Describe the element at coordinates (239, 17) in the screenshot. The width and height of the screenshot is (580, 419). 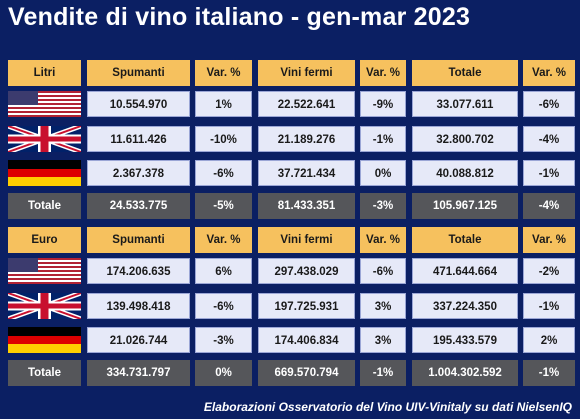
I see `page-title: Vendite di vino italiano - gen-mar 2023` at that location.